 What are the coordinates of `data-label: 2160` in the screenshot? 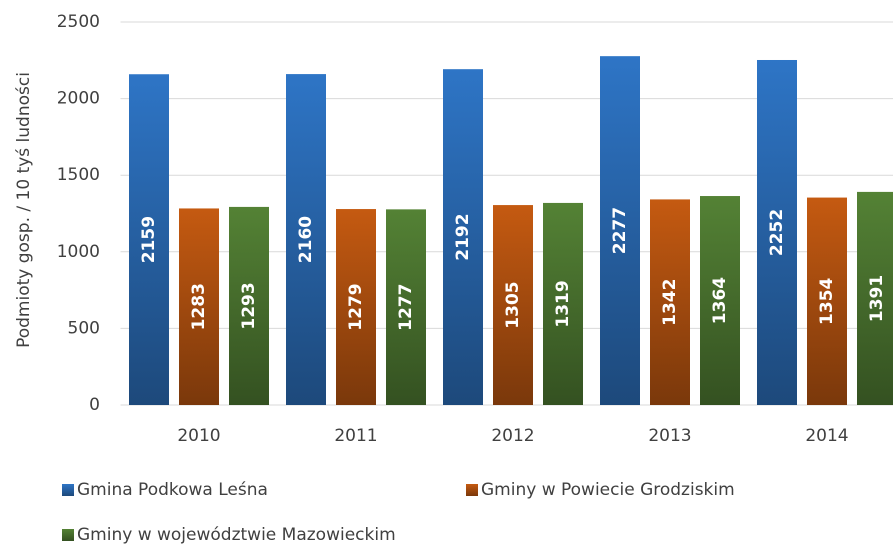 It's located at (306, 239).